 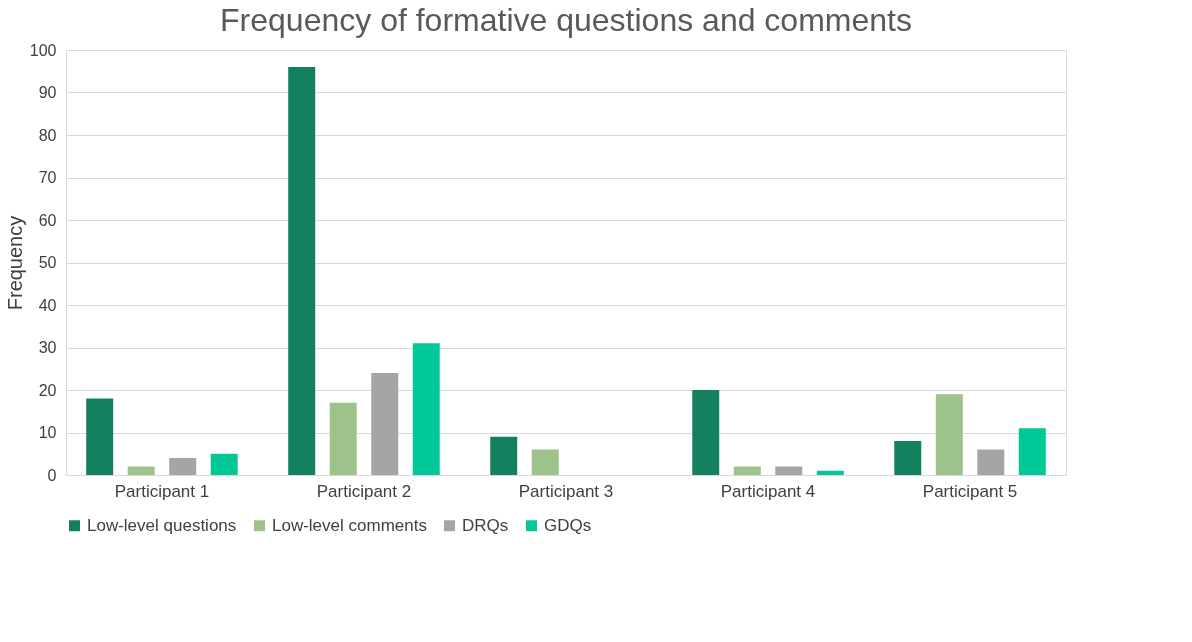 I want to click on y-tick-label: 0, so click(x=52, y=475).